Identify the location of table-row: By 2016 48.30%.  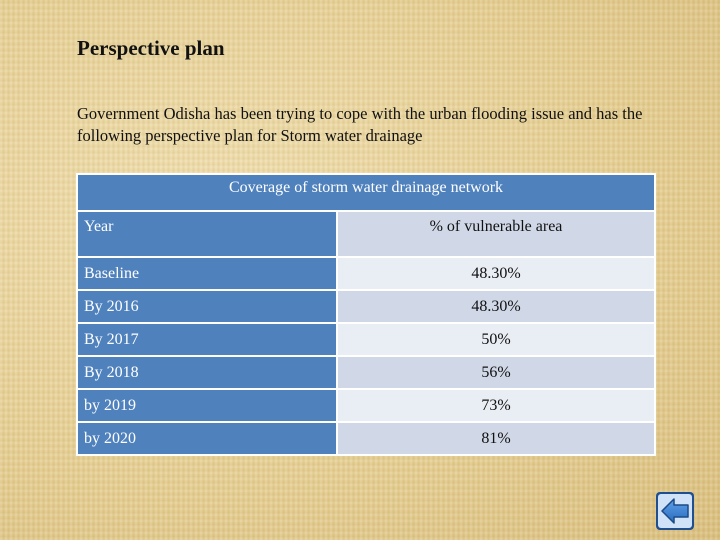
(366, 306).